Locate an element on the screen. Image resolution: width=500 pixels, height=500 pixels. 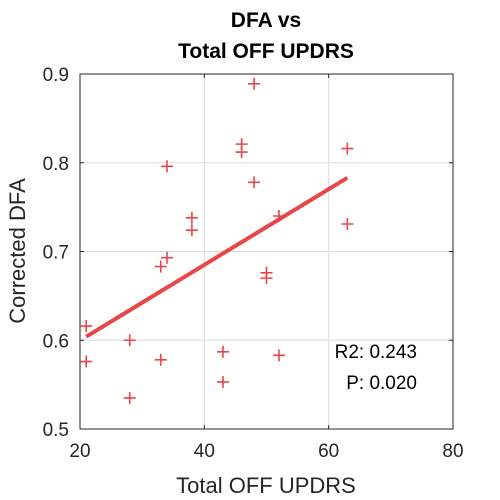
y-tick-label: 0.5 is located at coordinates (56, 430).